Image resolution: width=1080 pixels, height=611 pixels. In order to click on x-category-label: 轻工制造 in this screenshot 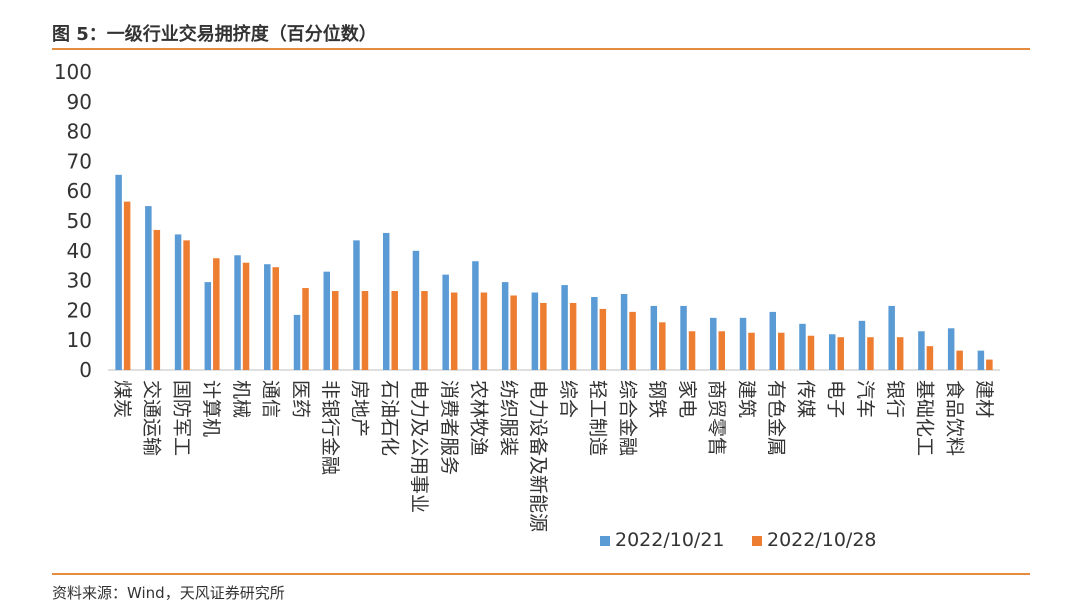, I will do `click(598, 418)`.